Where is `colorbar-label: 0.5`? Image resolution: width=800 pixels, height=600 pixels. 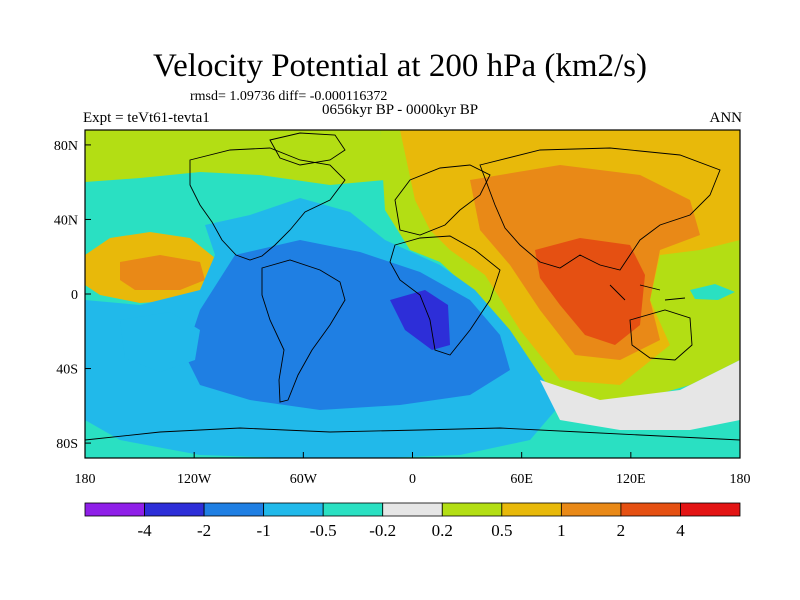 colorbar-label: 0.5 is located at coordinates (501, 530).